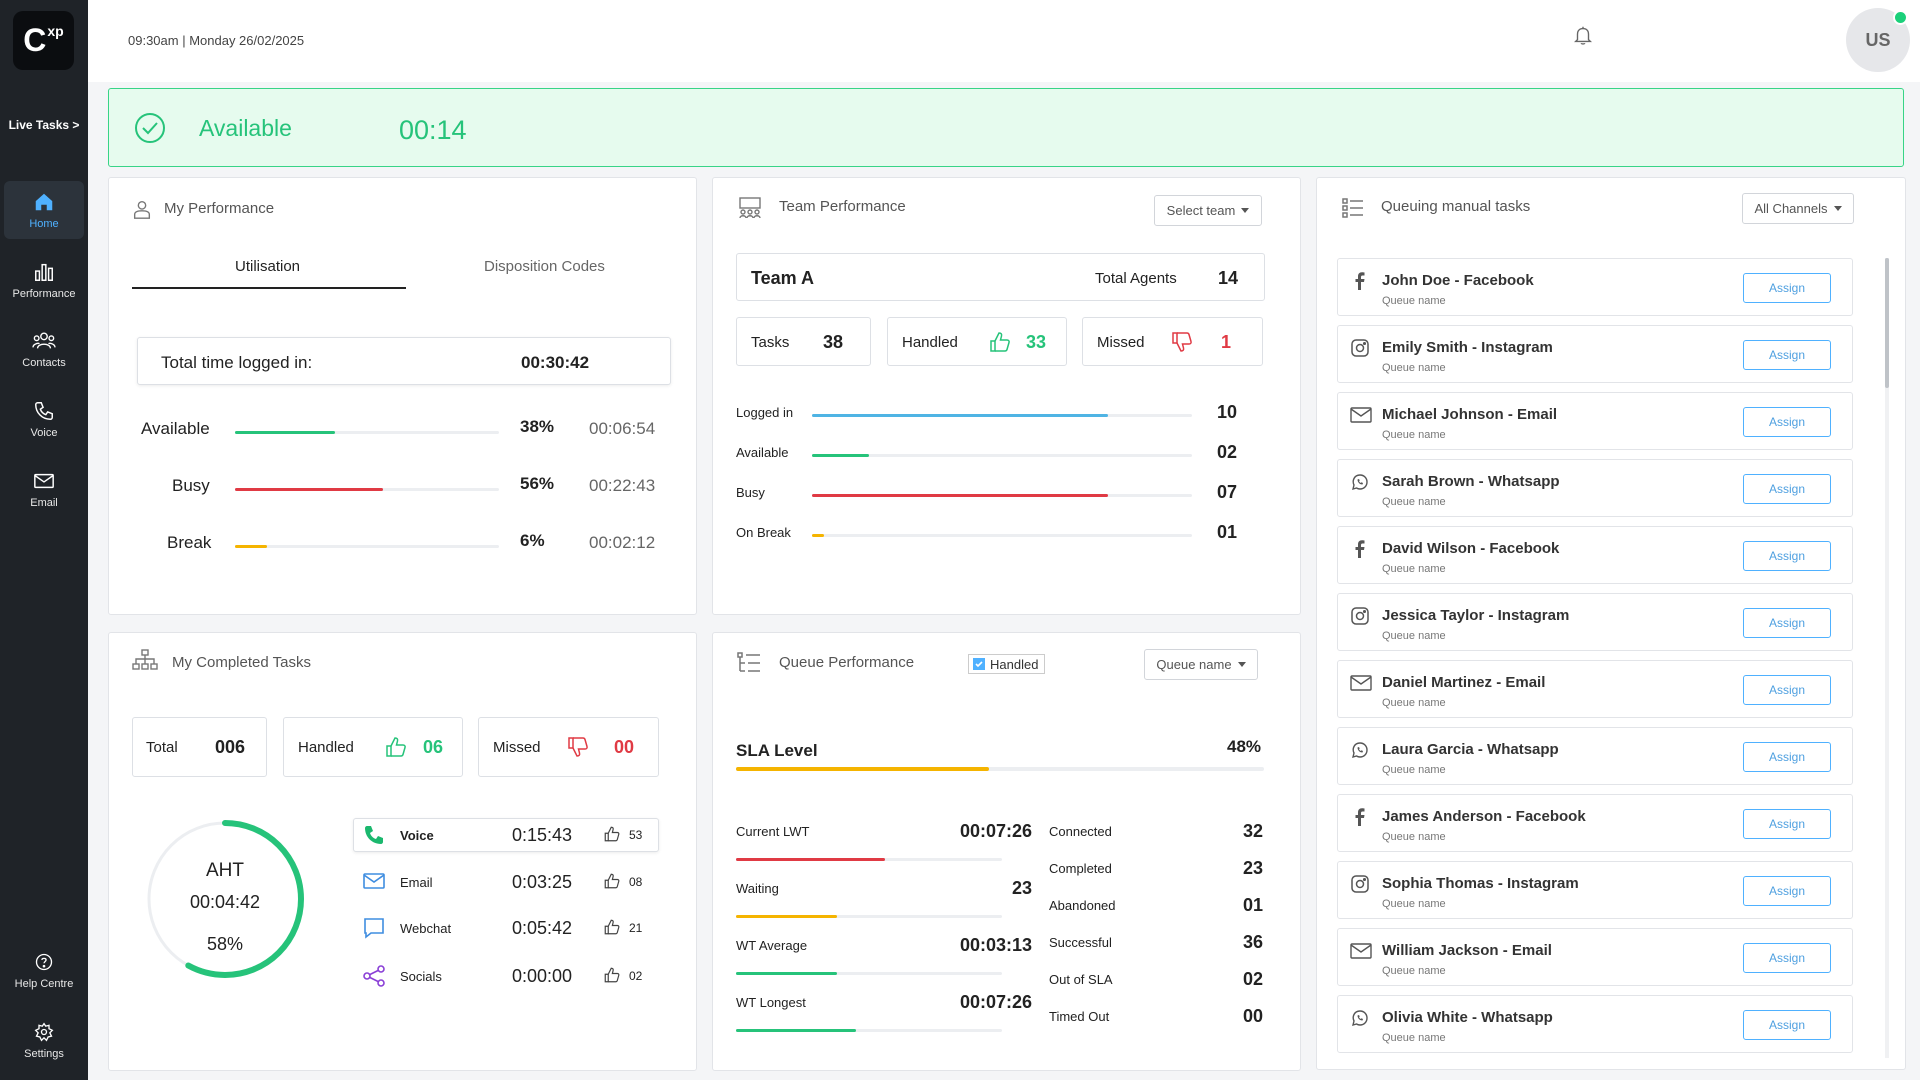 The width and height of the screenshot is (1920, 1080). Describe the element at coordinates (1595, 957) in the screenshot. I see `queue-item: William Jackson - Email Queue name Assign` at that location.